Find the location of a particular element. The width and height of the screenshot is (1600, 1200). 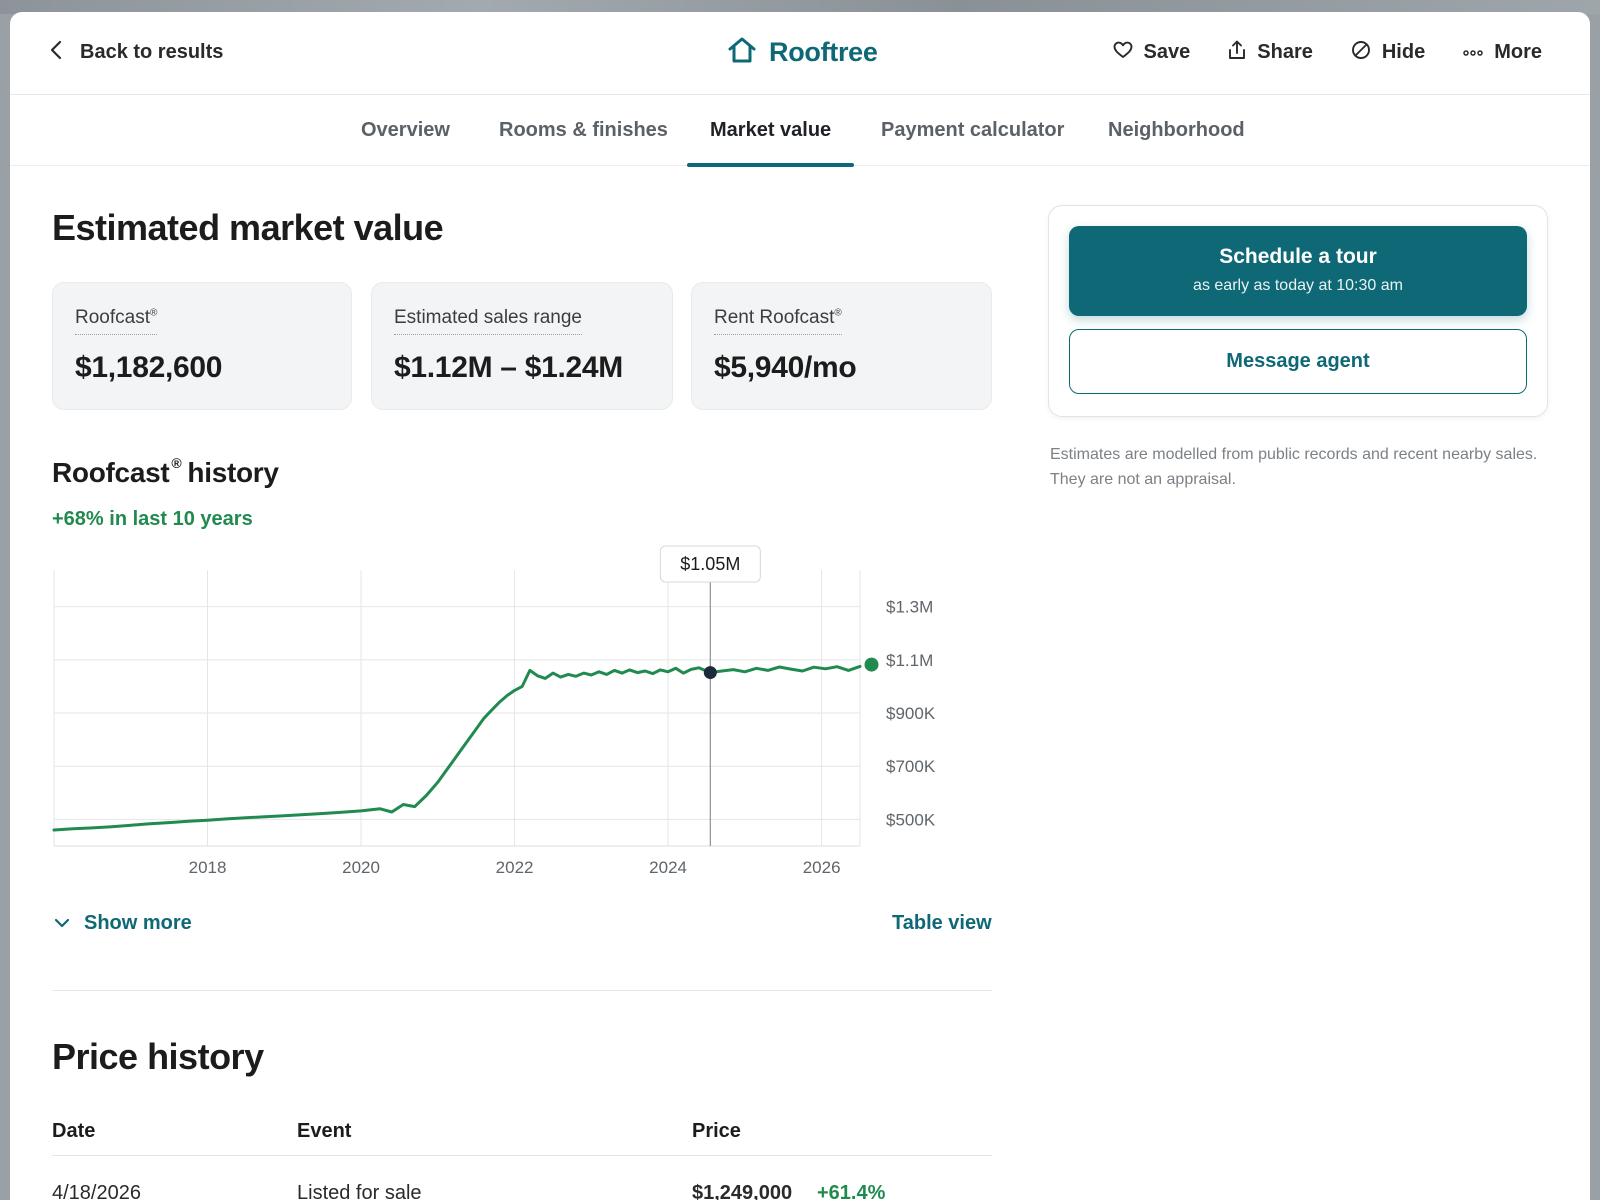

row-event: Listed for sale is located at coordinates (359, 1191).